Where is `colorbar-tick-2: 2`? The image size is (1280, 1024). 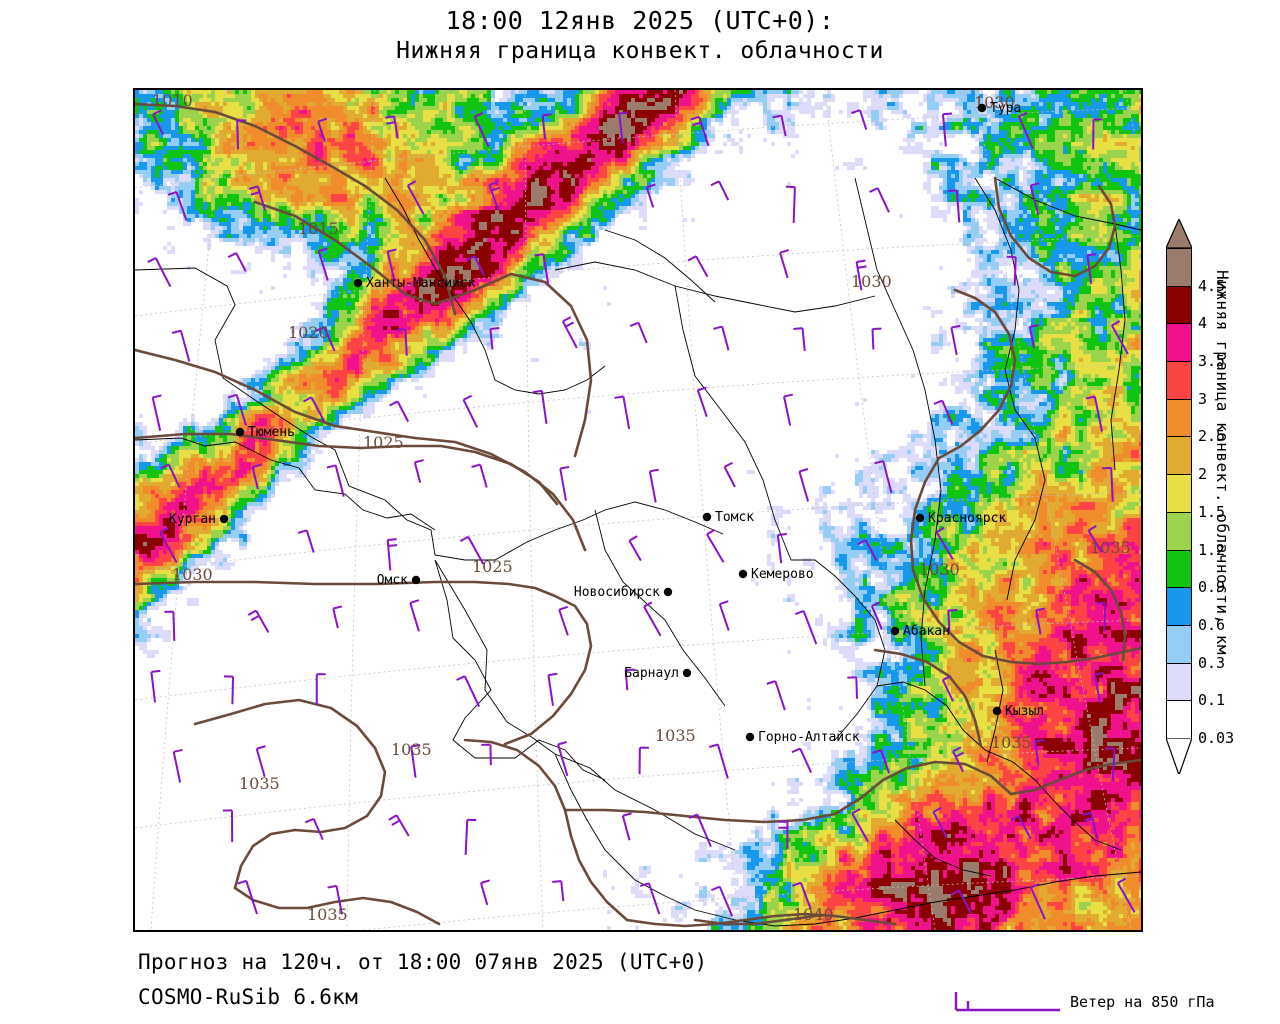
colorbar-tick-2: 2 is located at coordinates (1203, 474).